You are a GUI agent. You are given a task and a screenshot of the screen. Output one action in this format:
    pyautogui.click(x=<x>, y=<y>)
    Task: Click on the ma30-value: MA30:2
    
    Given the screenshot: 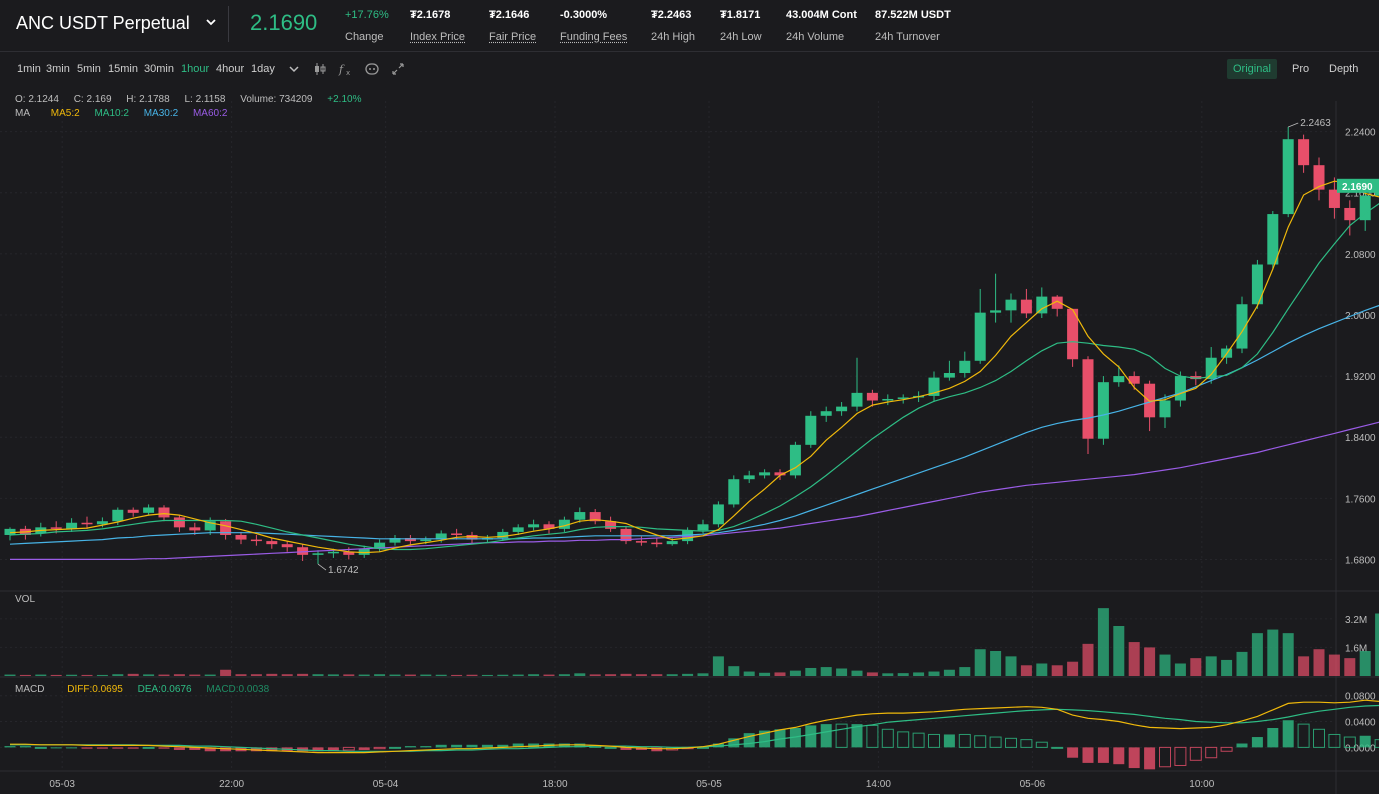 What is the action you would take?
    pyautogui.click(x=161, y=113)
    